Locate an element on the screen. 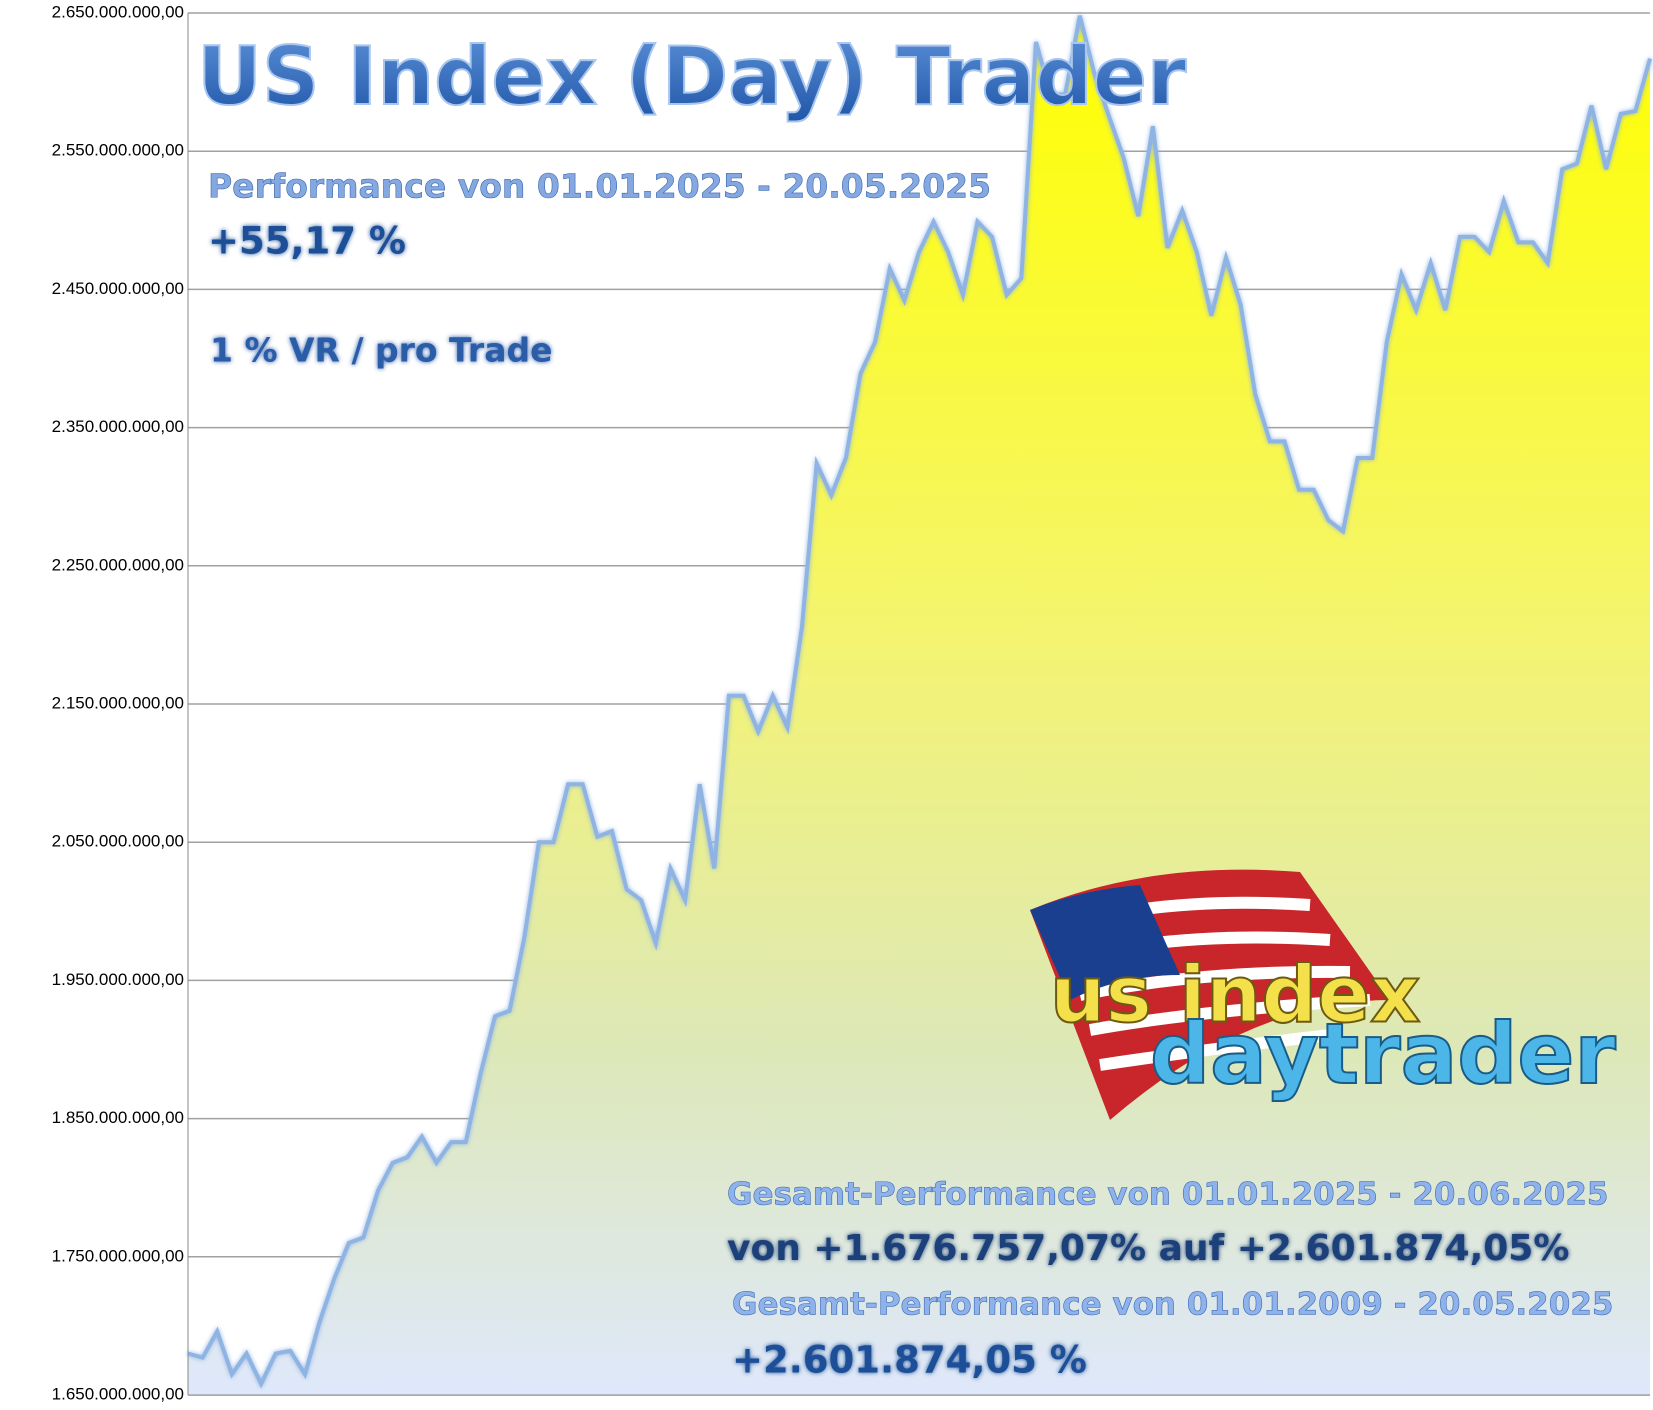 Image resolution: width=1653 pixels, height=1410 pixels. y-tick-label: 1.650.000.000,00 is located at coordinates (118, 1393).